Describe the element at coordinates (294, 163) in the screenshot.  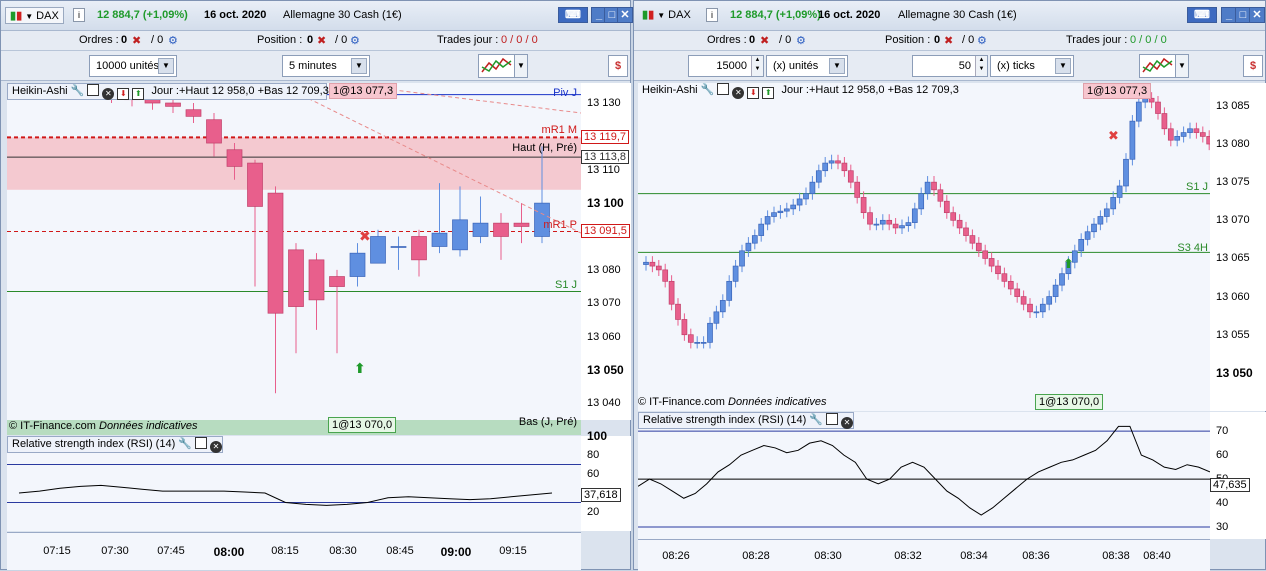
I see `resistance-zone` at that location.